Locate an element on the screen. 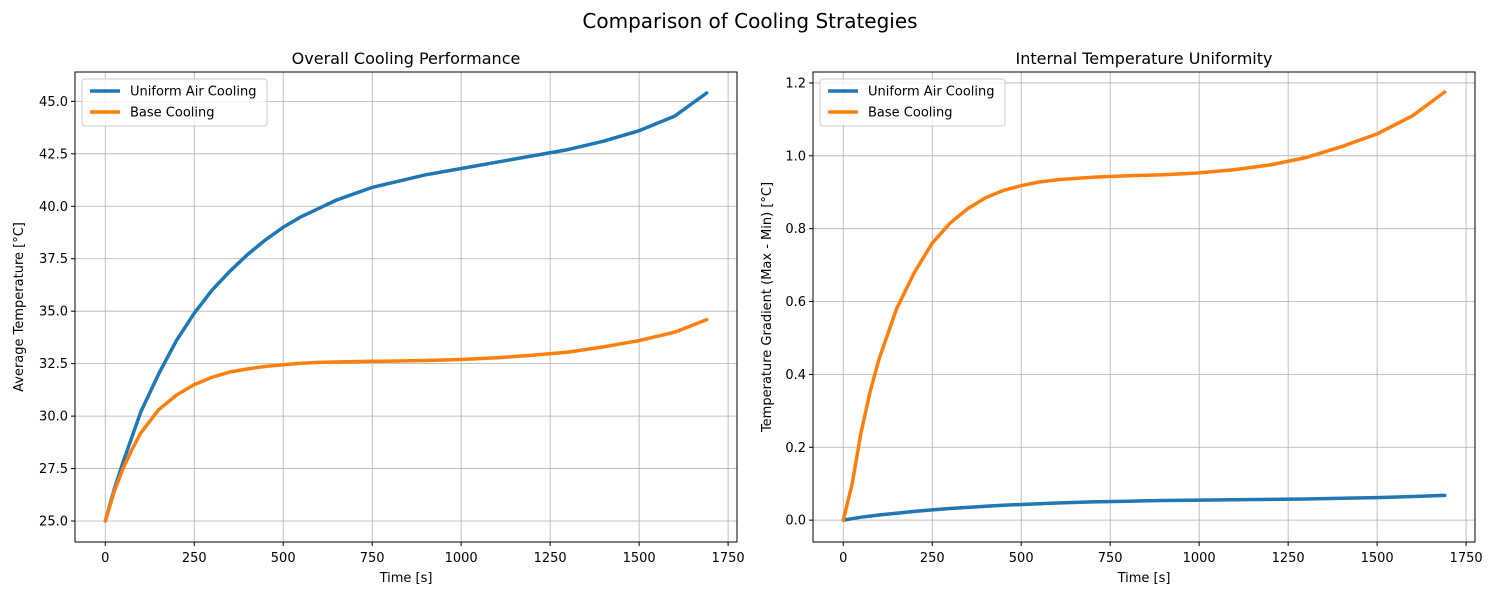 Image resolution: width=1500 pixels, height=600 pixels. y-tick-label: 0.8 is located at coordinates (795, 229).